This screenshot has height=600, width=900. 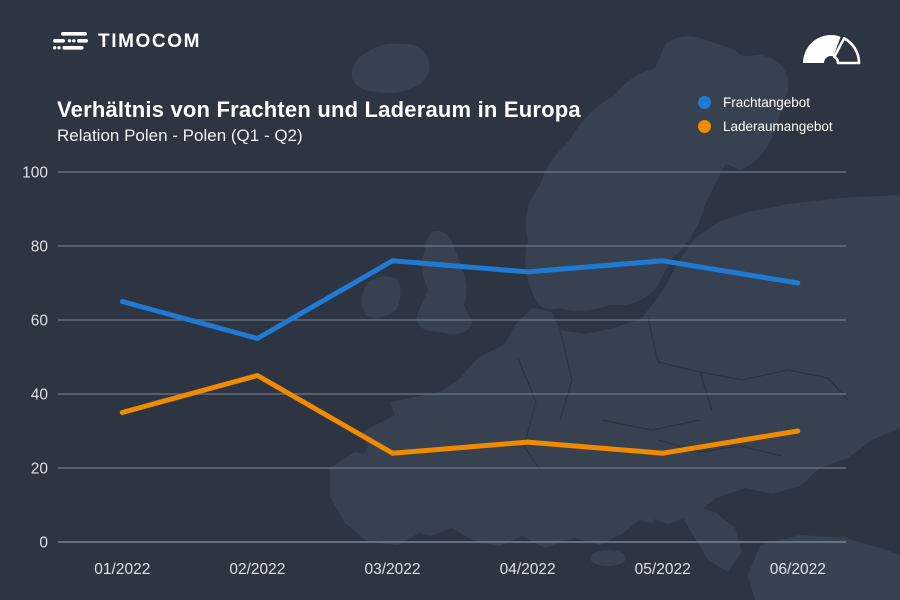 What do you see at coordinates (40, 247) in the screenshot?
I see `y-tick-label: 80` at bounding box center [40, 247].